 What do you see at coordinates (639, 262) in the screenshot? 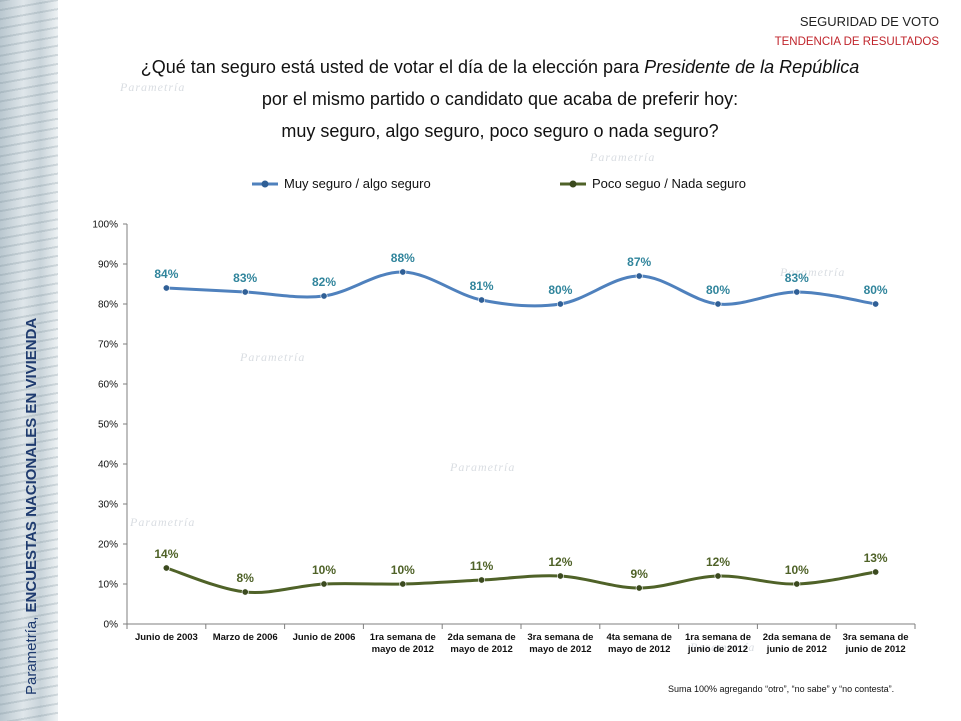
I see `data-label: 87%` at bounding box center [639, 262].